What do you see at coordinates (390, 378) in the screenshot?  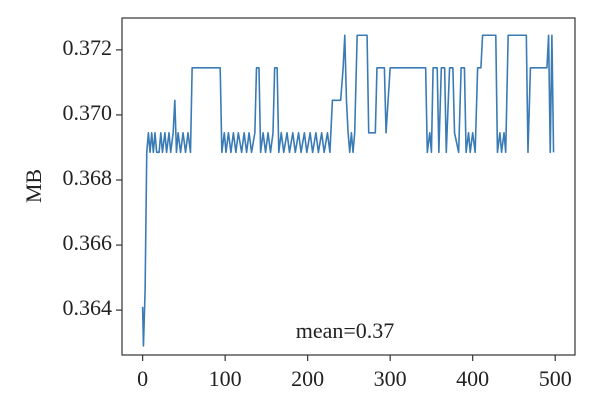 I see `x-tick-label: 300` at bounding box center [390, 378].